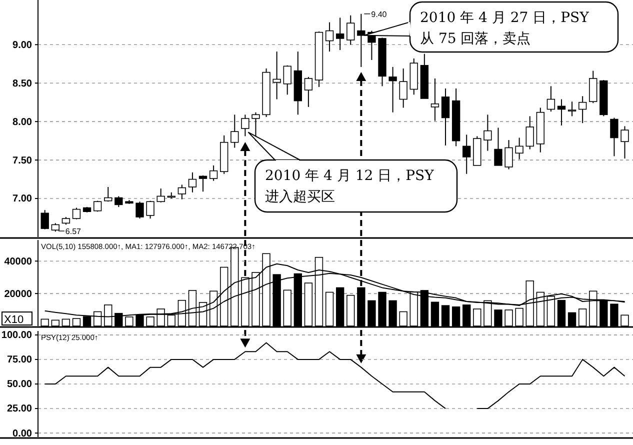 This screenshot has height=445, width=633. Describe the element at coordinates (19, 409) in the screenshot. I see `y-tick-label: 25.00` at that location.